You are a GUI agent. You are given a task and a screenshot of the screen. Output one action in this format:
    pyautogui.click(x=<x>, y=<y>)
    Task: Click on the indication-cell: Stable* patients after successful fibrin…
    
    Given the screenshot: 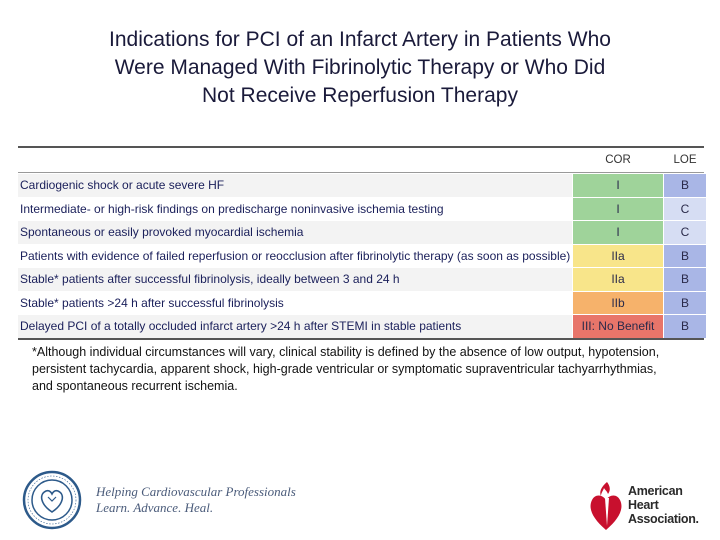 What is the action you would take?
    pyautogui.click(x=295, y=279)
    